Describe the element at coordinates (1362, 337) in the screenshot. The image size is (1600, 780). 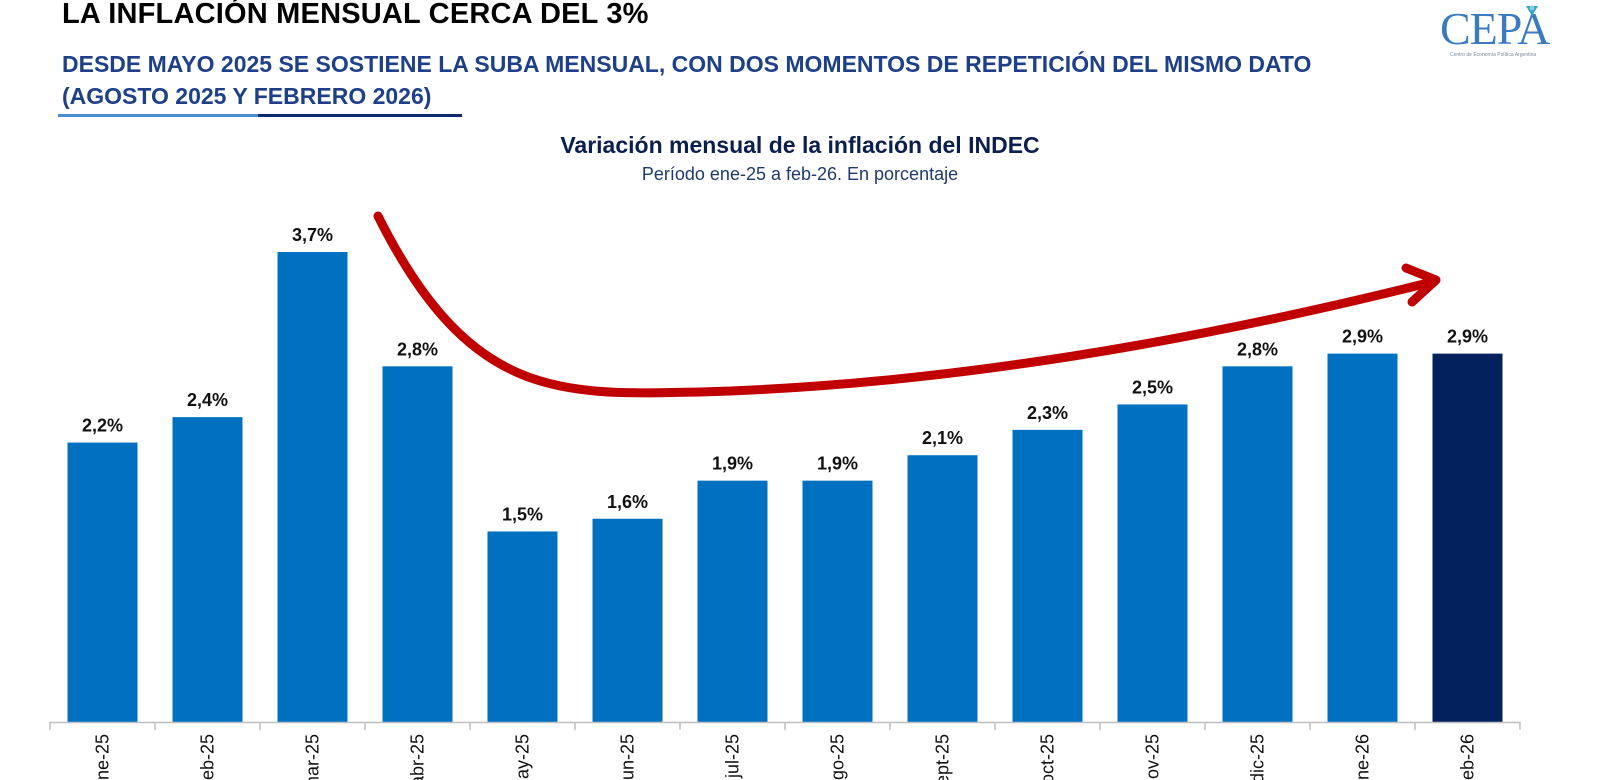
I see `value-label-ene-26: 2,9%` at that location.